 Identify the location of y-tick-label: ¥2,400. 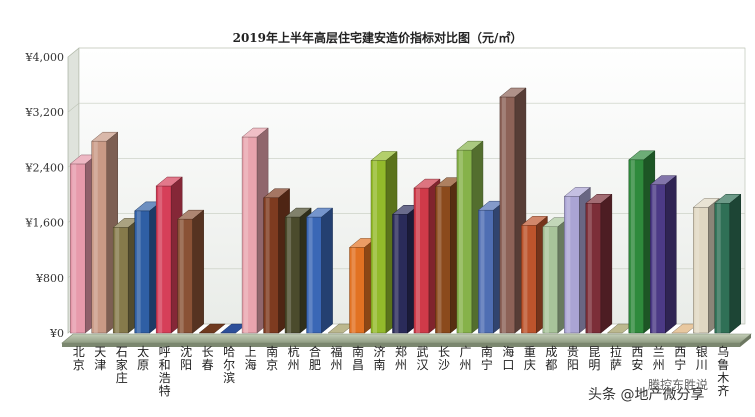
(45, 167).